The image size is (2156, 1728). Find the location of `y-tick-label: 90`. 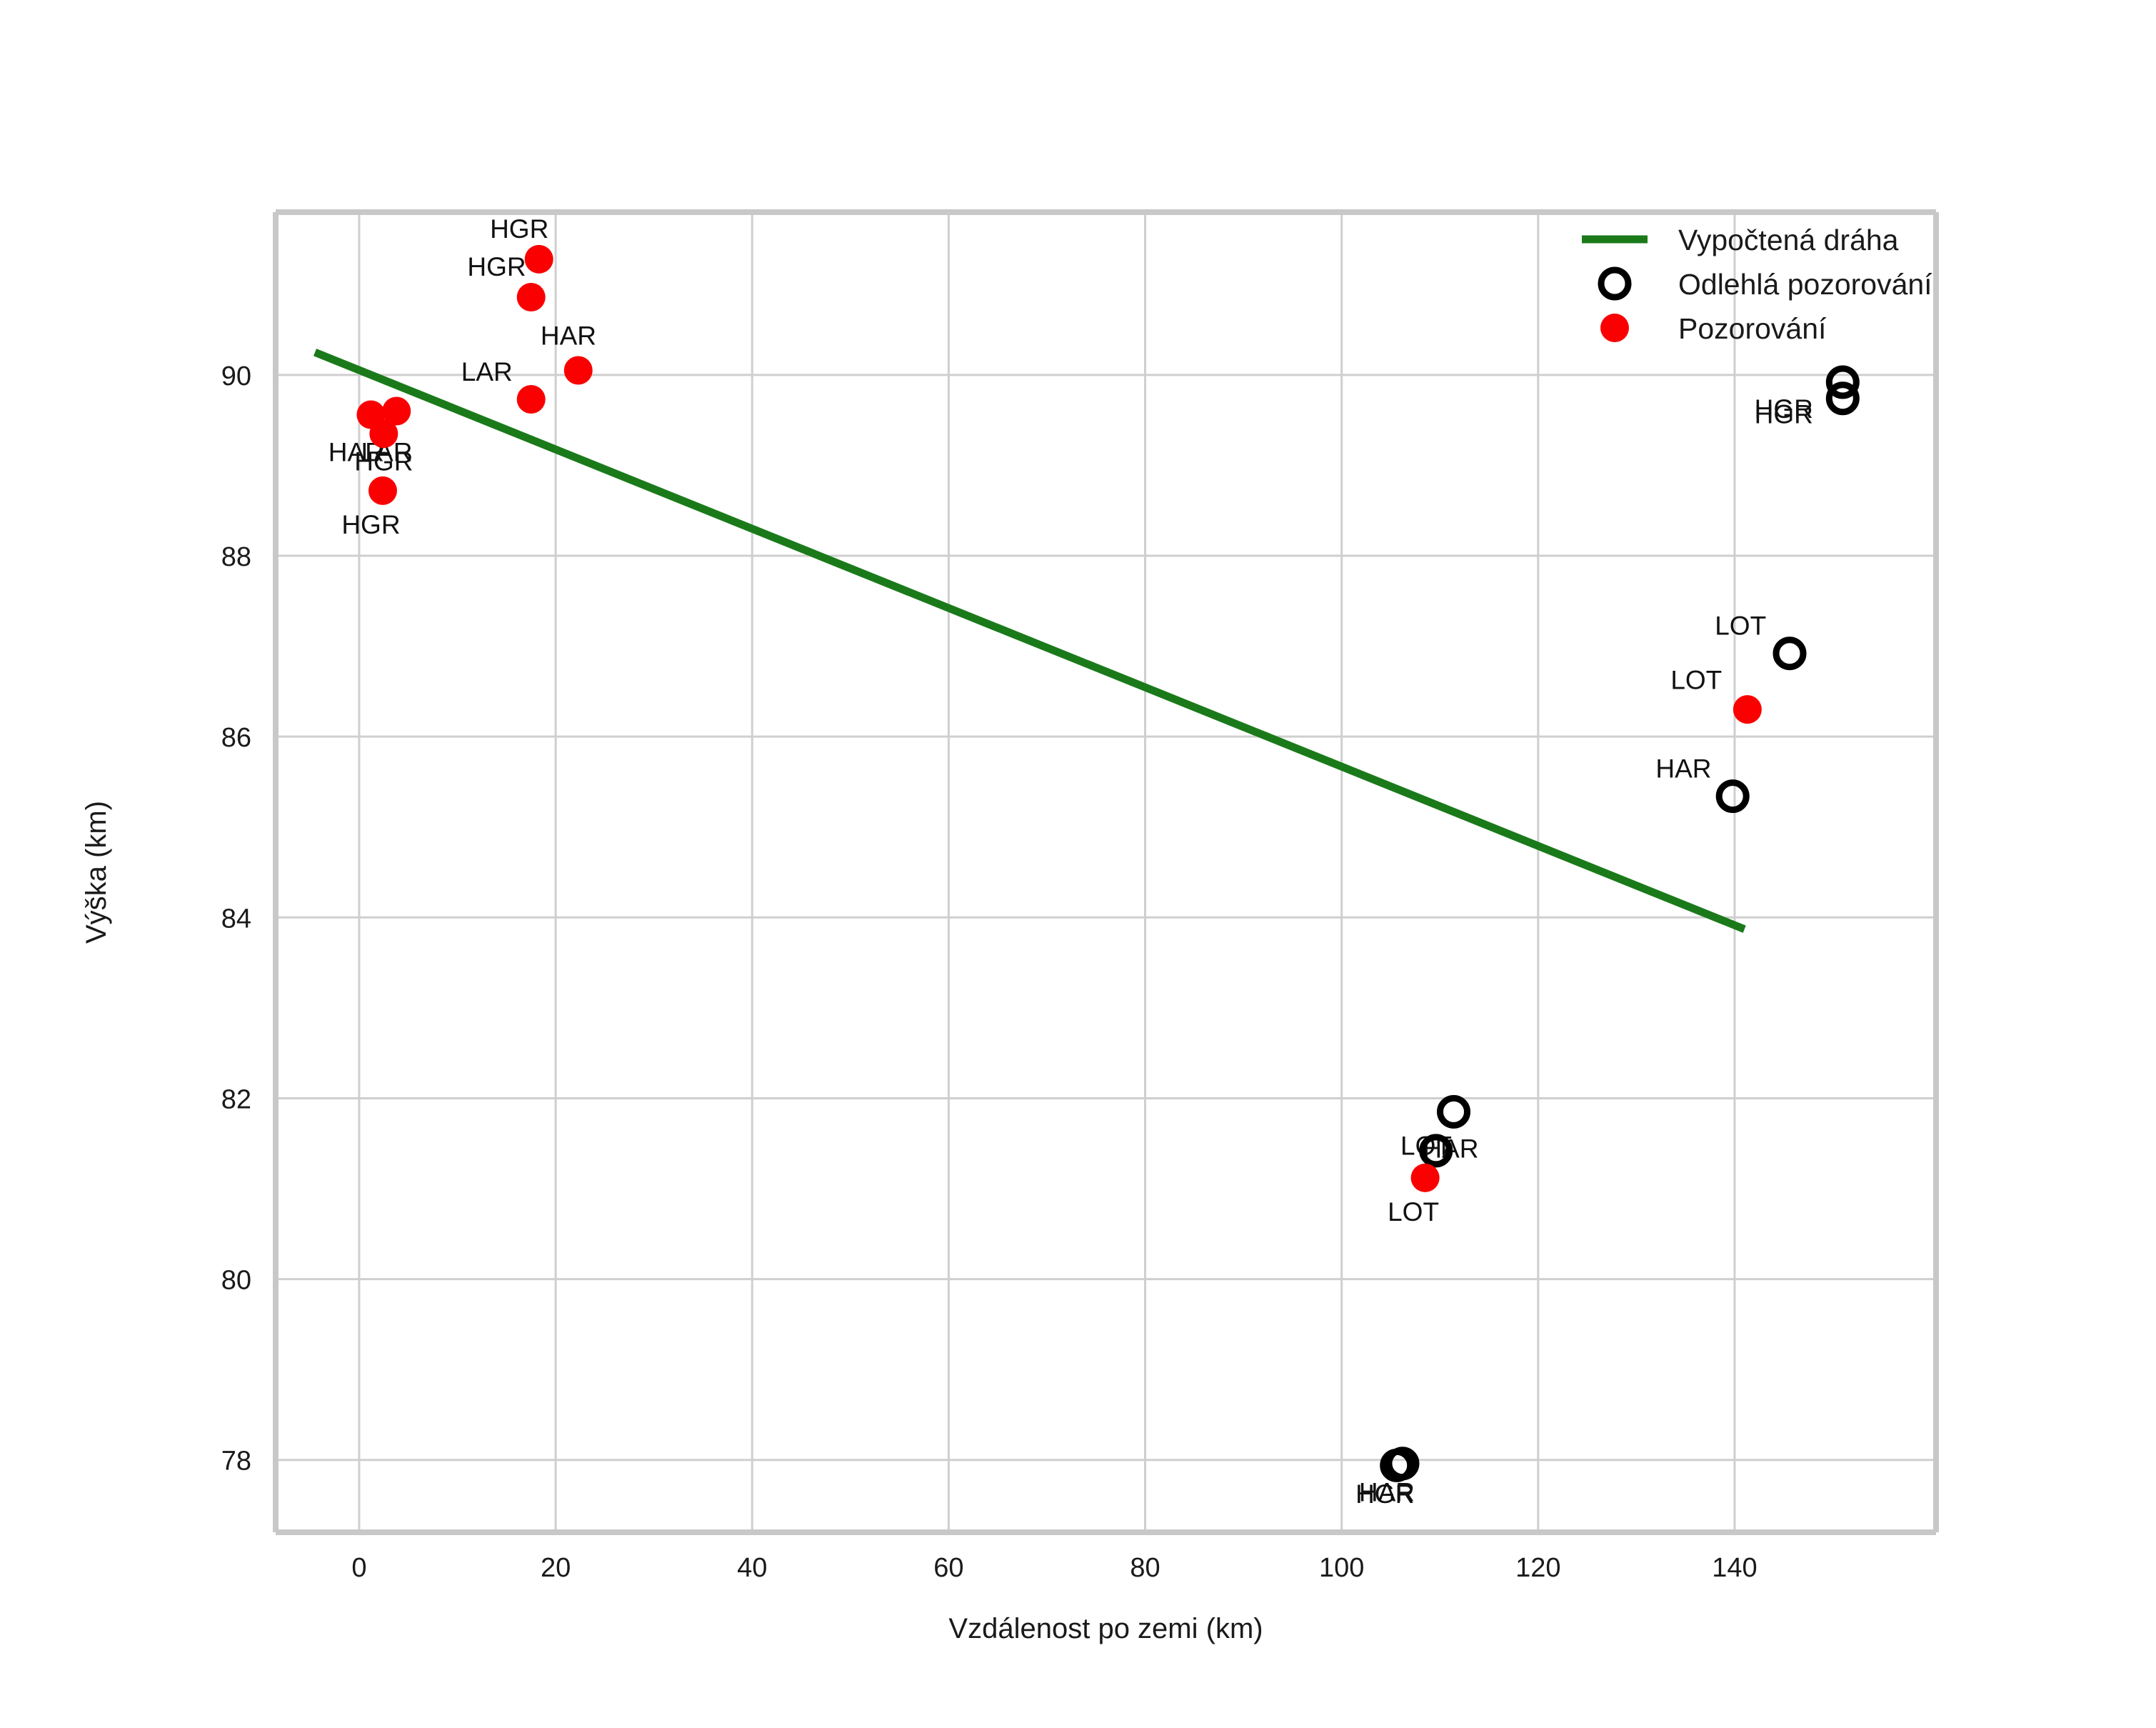

y-tick-label: 90 is located at coordinates (236, 376).